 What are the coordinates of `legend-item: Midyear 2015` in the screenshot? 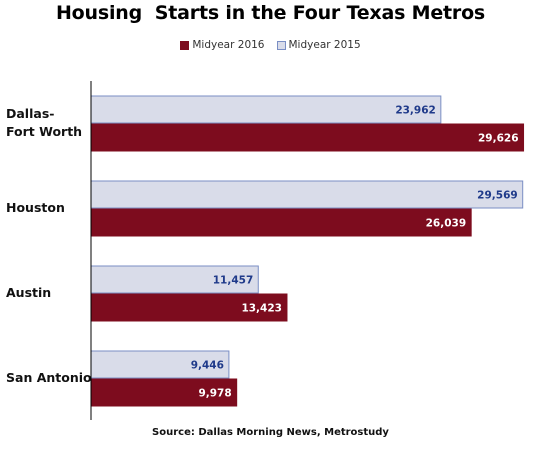 It's located at (318, 45).